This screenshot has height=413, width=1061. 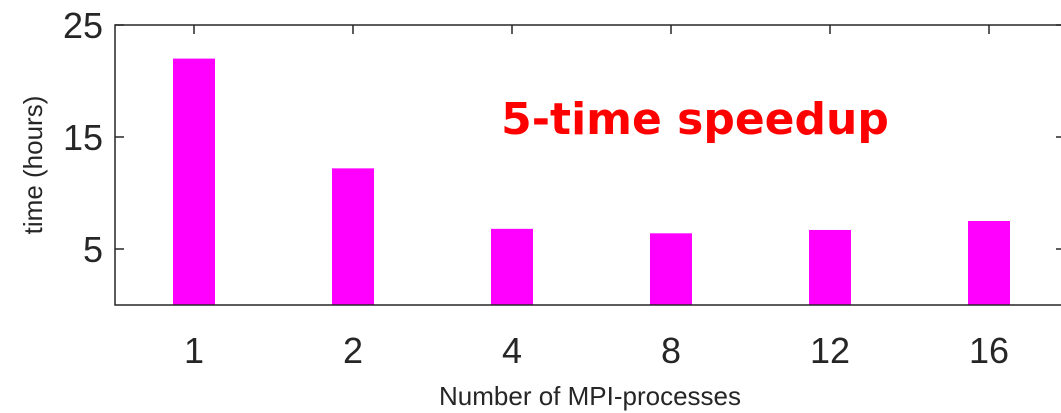 What do you see at coordinates (590, 396) in the screenshot?
I see `x-axis-label: Number of MPI-processes` at bounding box center [590, 396].